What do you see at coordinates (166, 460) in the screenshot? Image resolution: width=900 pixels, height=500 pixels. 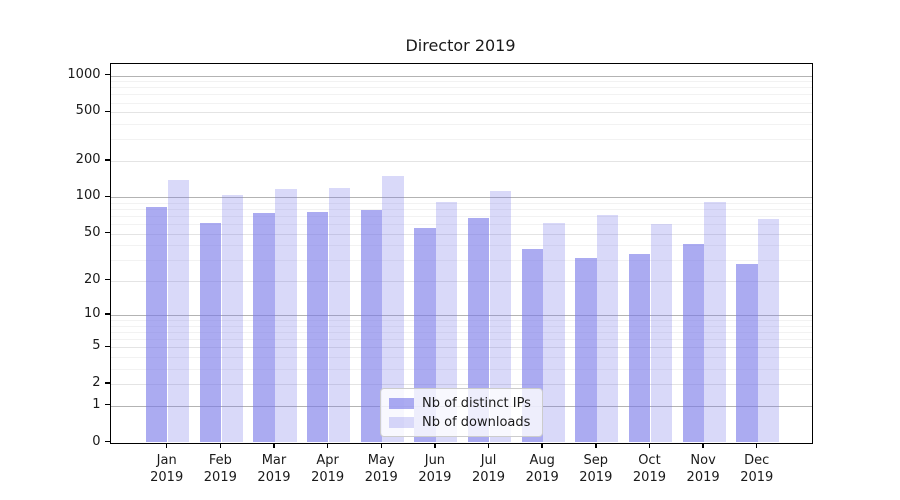 I see `x-tick-month: Jan` at bounding box center [166, 460].